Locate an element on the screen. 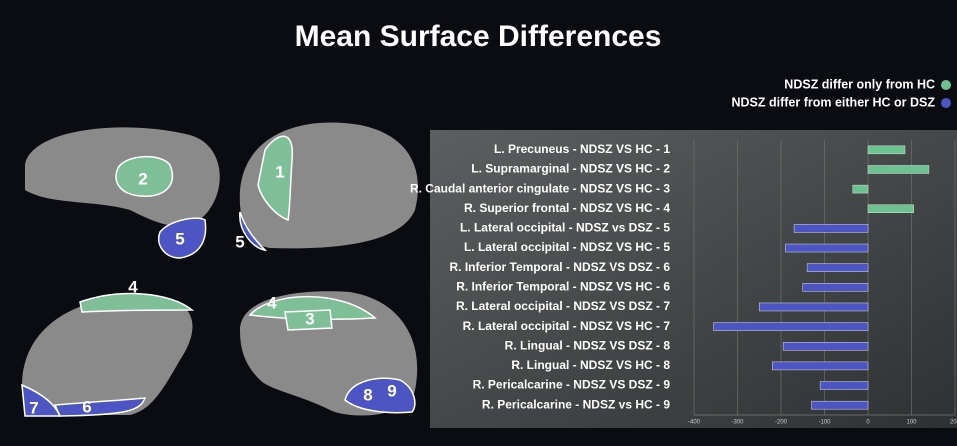  y-tick-label: R. Lateral occipital - NDSZ VS HC - 7 is located at coordinates (567, 326).